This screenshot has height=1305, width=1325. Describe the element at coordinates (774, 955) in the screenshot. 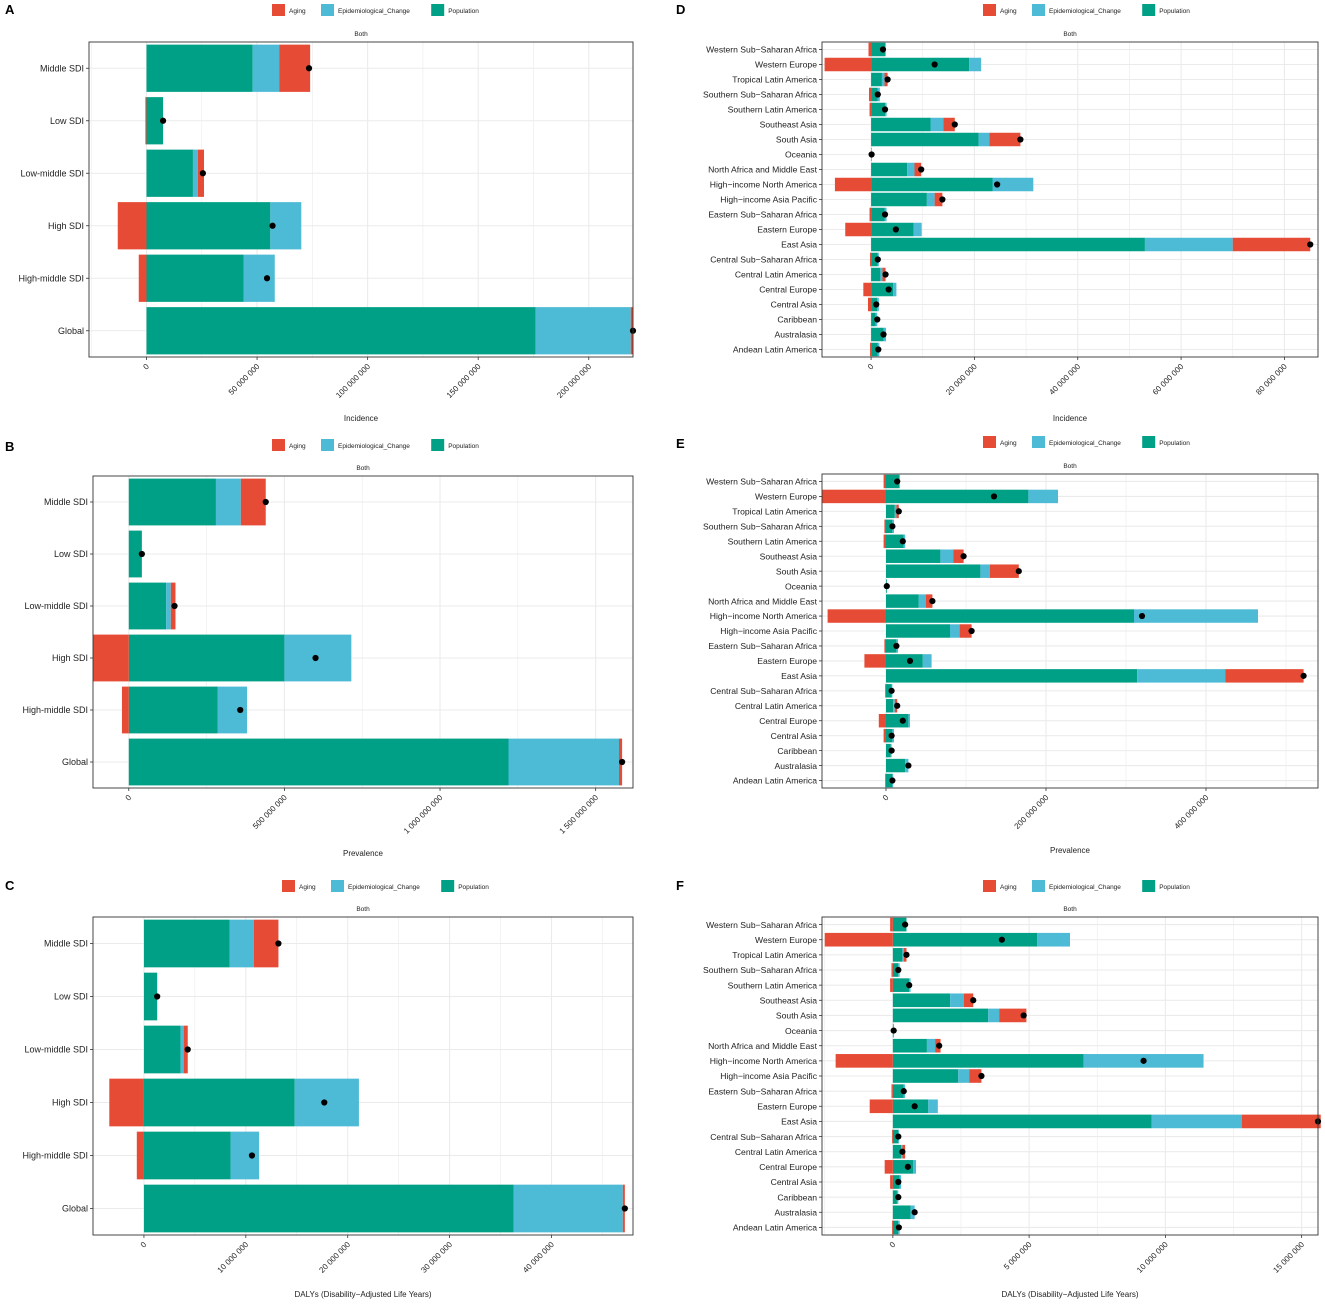

I see `y-tick-label: Tropical Latin America` at that location.